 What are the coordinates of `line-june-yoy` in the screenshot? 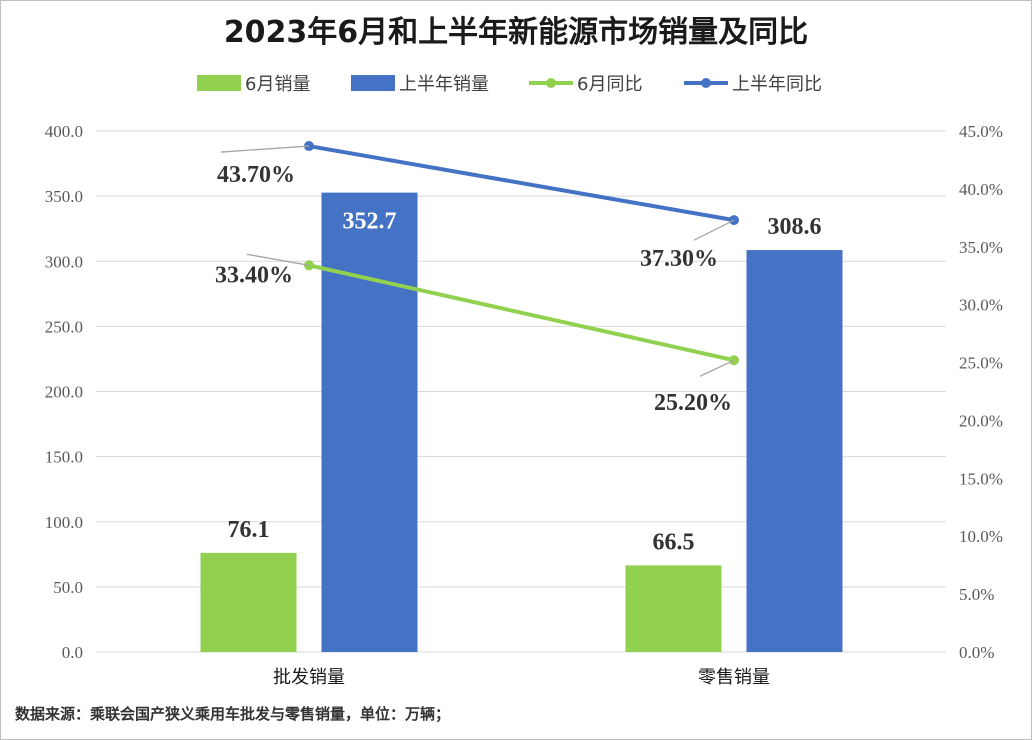 It's located at (521, 313).